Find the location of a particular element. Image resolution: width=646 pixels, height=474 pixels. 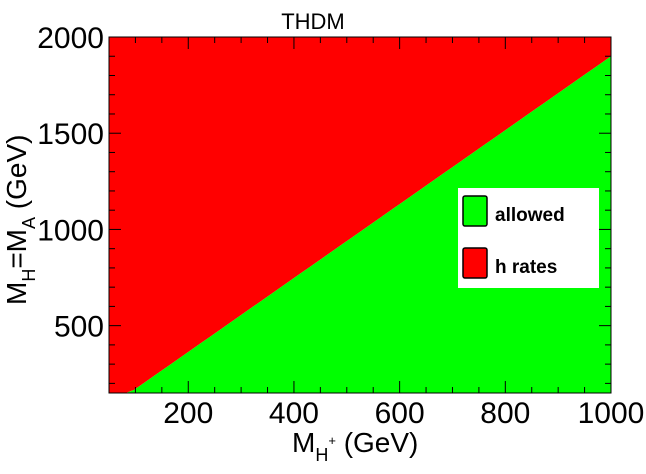

y-axis-title-p2: =M is located at coordinates (16, 249).